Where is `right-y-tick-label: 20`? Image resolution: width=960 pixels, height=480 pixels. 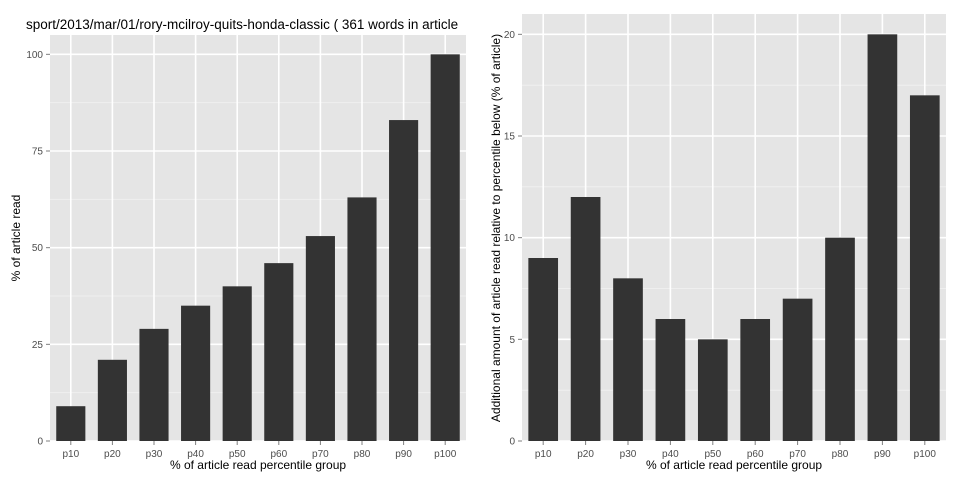 right-y-tick-label: 20 is located at coordinates (510, 35).